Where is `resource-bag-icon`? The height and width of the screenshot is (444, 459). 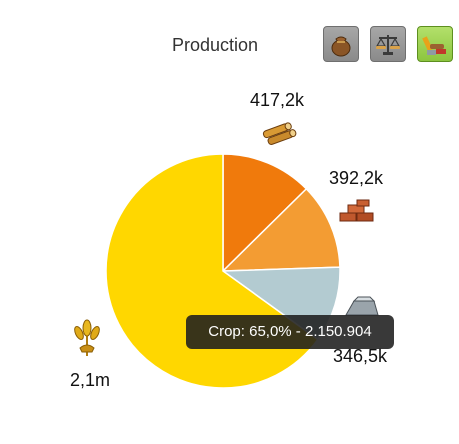 resource-bag-icon is located at coordinates (341, 46).